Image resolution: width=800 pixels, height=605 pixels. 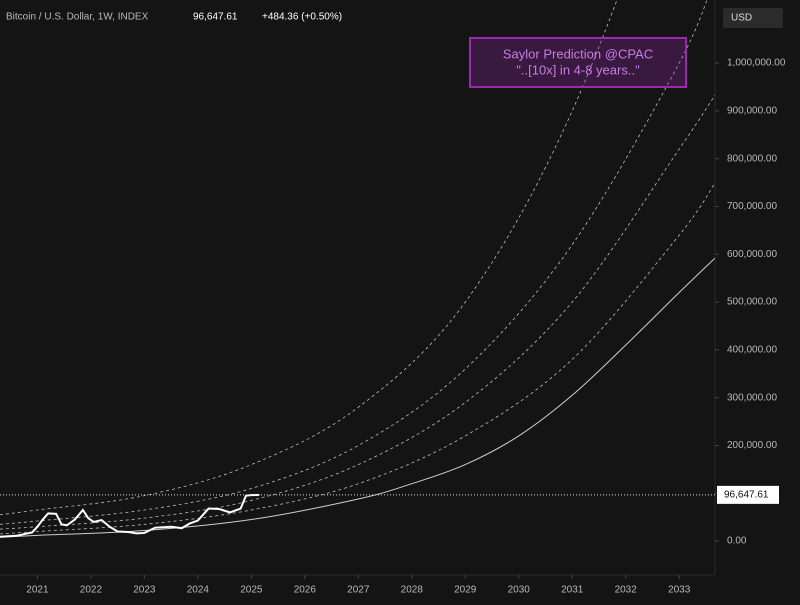 What do you see at coordinates (305, 590) in the screenshot?
I see `x-tick-label: 2026` at bounding box center [305, 590].